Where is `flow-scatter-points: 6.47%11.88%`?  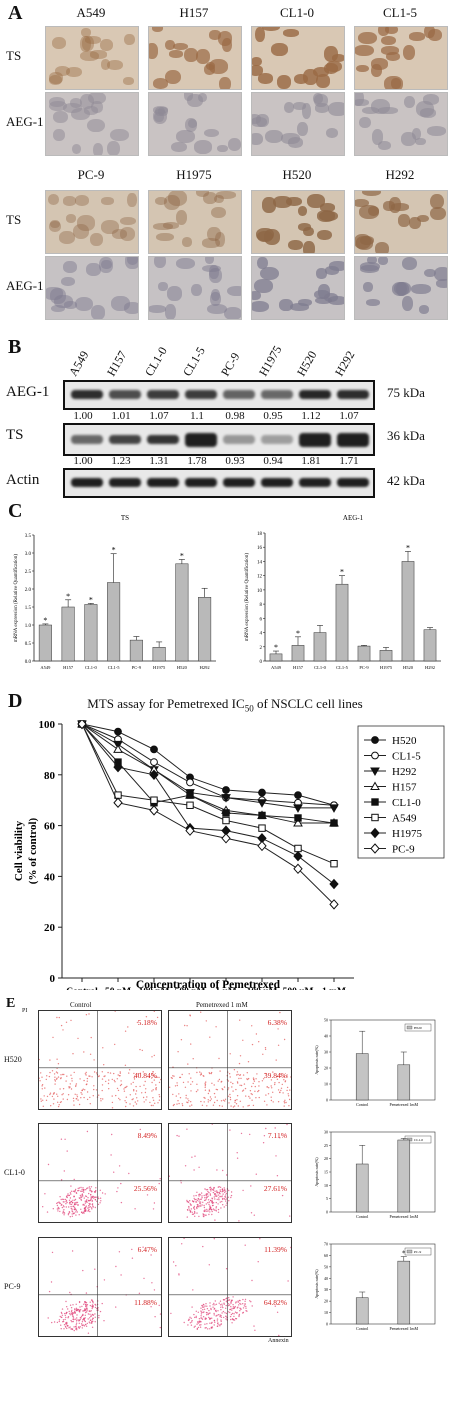 flow-scatter-points: 6.47%11.88% is located at coordinates (100, 1287).